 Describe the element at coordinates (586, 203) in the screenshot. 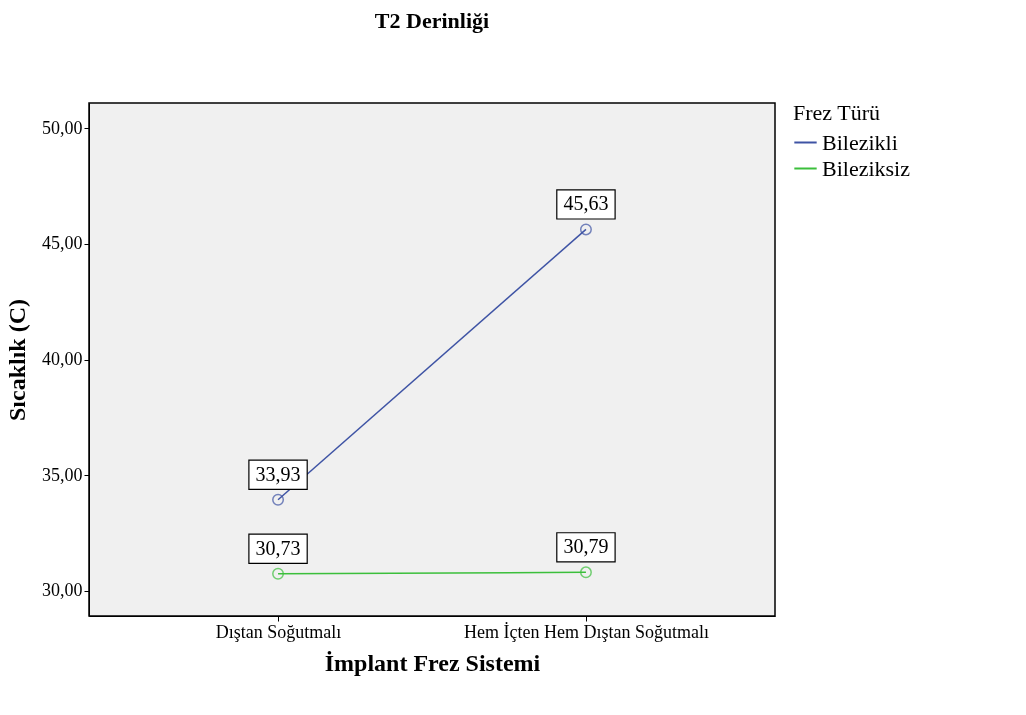

I see `data-label: 45,63` at that location.